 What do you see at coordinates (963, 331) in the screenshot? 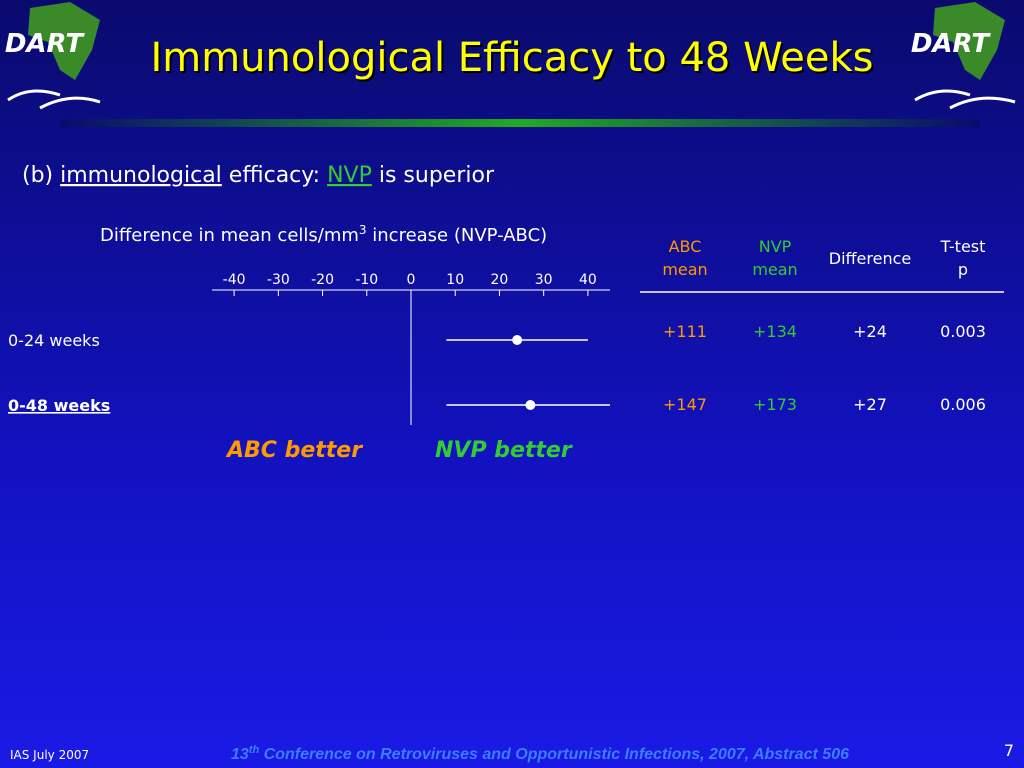
I see `table-cell: 0.003` at bounding box center [963, 331].